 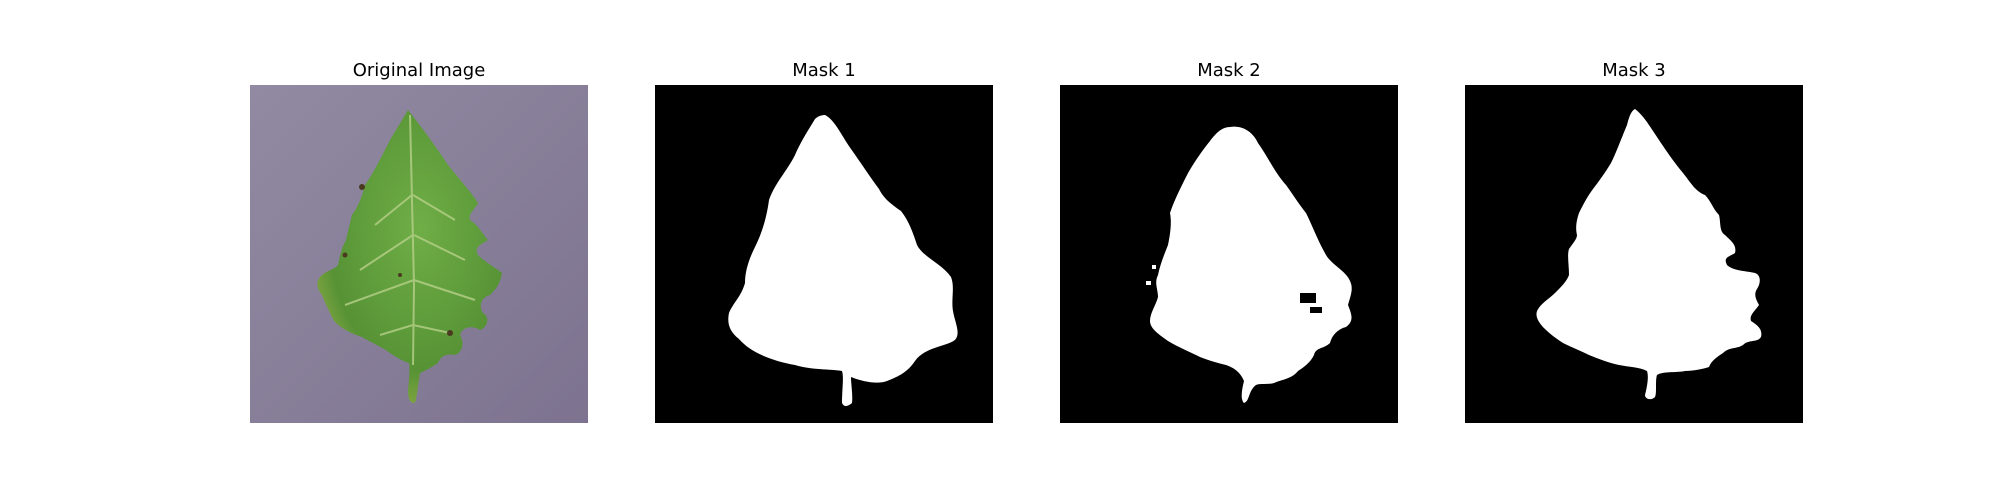 What do you see at coordinates (1634, 70) in the screenshot?
I see `panel-title: Mask 3` at bounding box center [1634, 70].